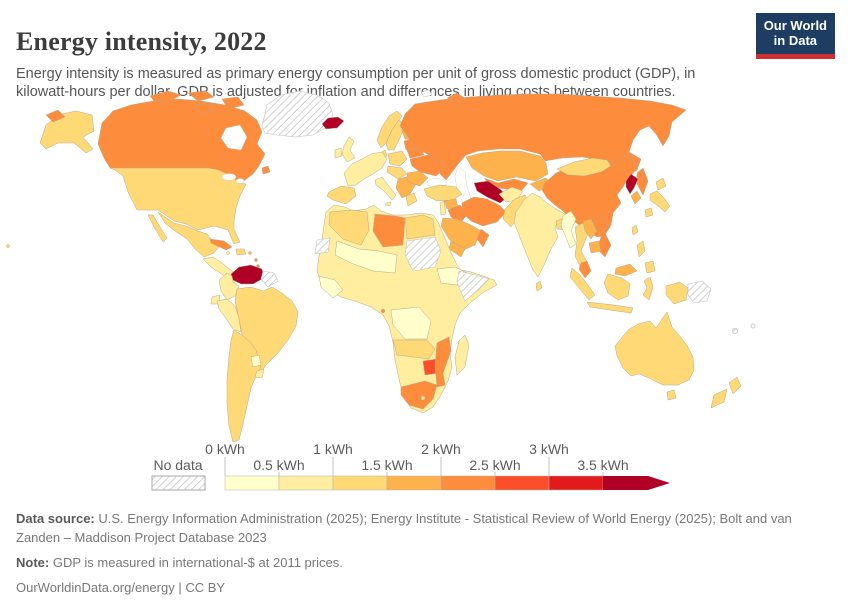 This screenshot has width=850, height=603. Describe the element at coordinates (507, 166) in the screenshot. I see `country-kazakhstan` at that location.